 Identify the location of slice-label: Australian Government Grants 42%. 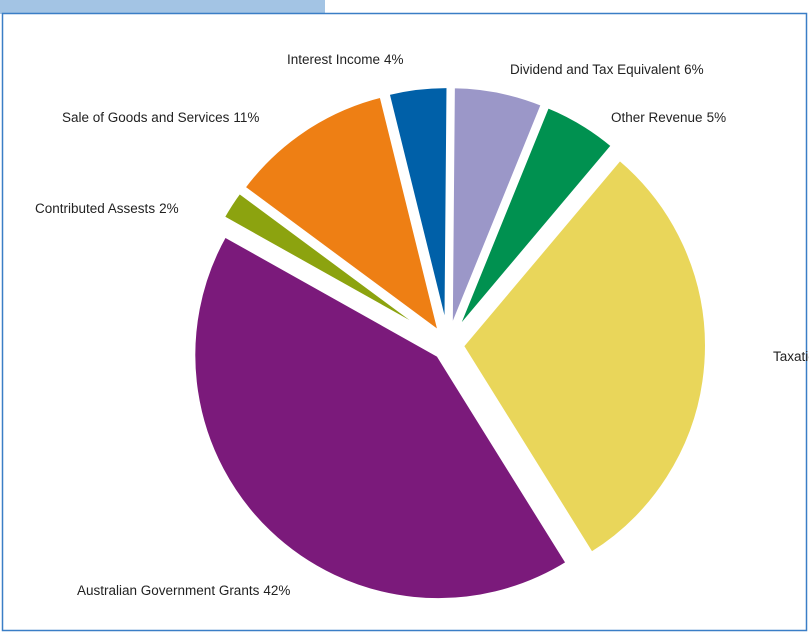
(183, 590).